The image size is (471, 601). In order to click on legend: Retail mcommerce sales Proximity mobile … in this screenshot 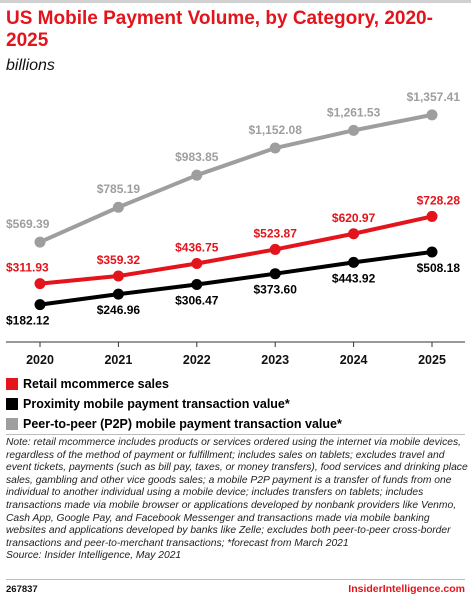, I will do `click(174, 404)`.